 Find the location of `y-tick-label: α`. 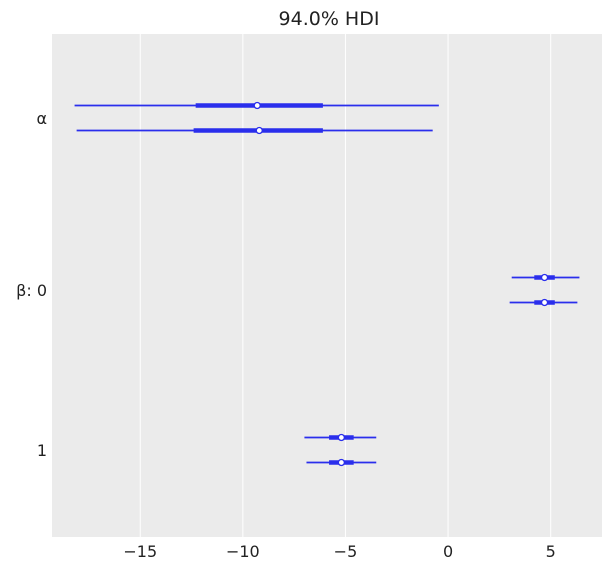

y-tick-label: α is located at coordinates (41, 118).